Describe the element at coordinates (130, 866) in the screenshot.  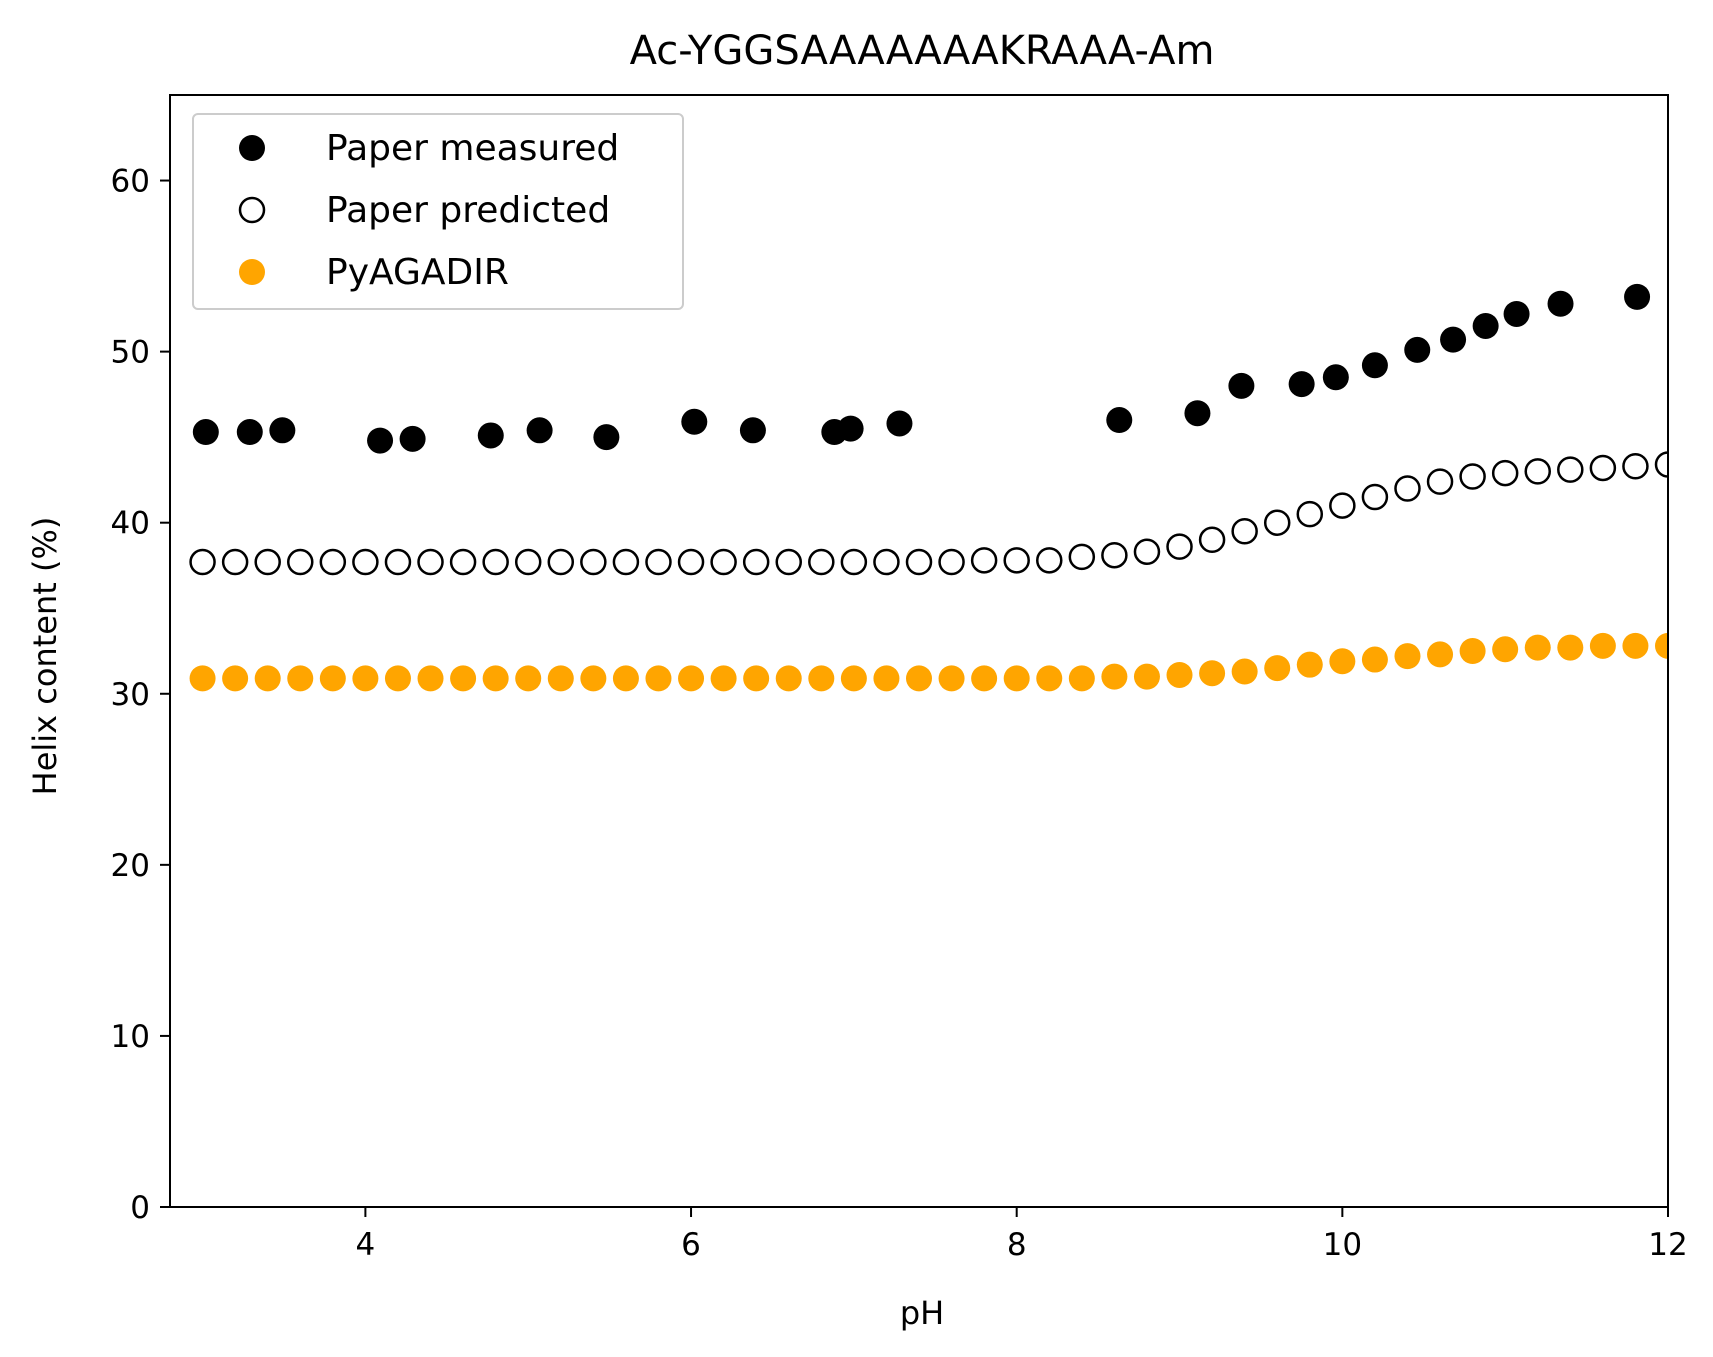
I see `y-tick-label: 20` at that location.